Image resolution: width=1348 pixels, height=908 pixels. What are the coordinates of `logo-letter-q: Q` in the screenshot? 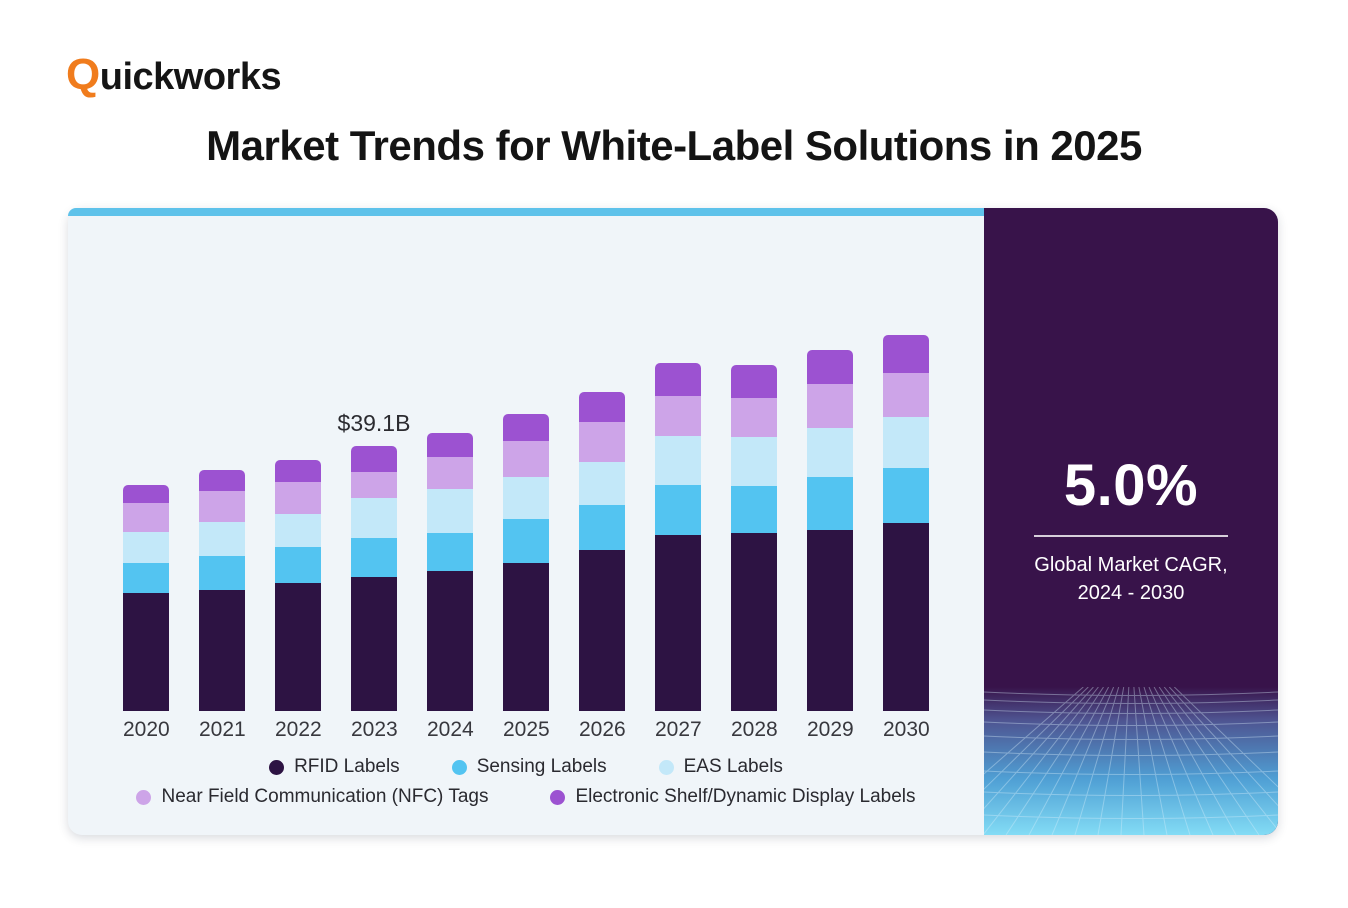 It's located at (83, 74).